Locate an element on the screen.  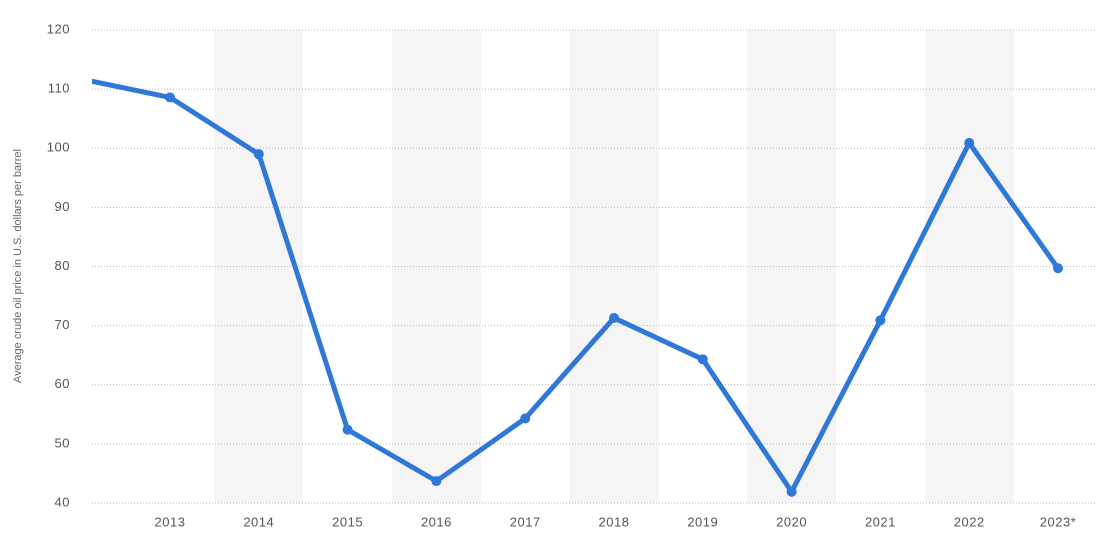
x-tick-label: 2015 is located at coordinates (347, 521).